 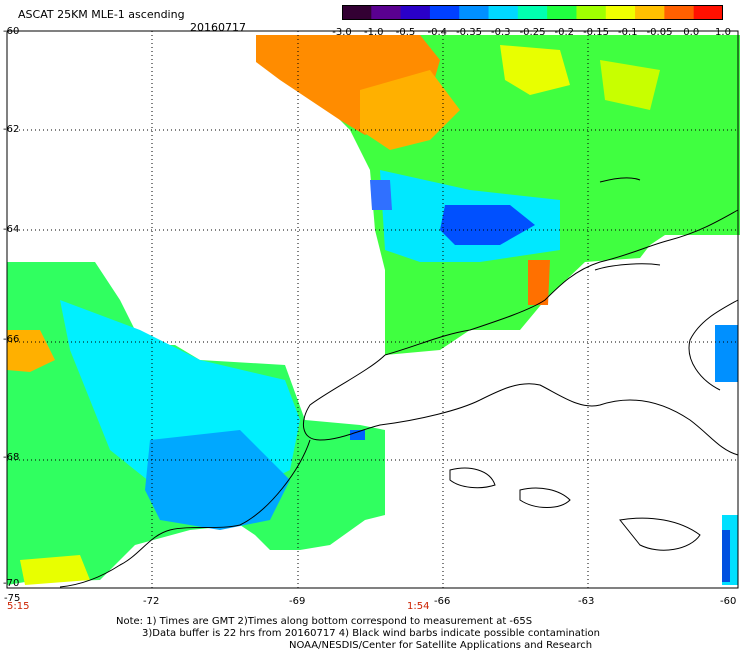 What do you see at coordinates (11, 457) in the screenshot?
I see `lat-label: -68` at bounding box center [11, 457].